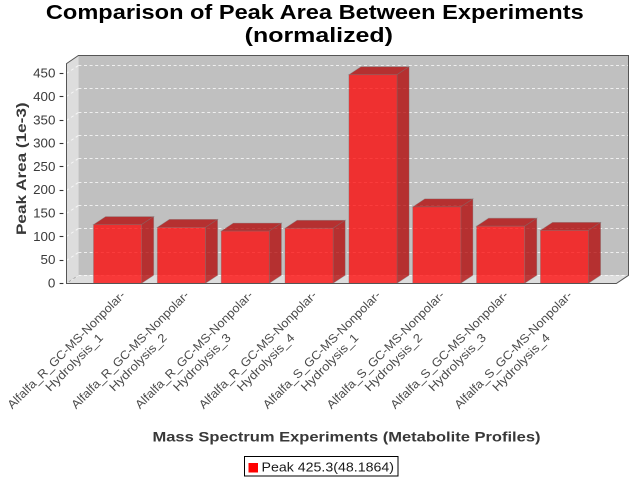 This screenshot has height=480, width=640. What do you see at coordinates (44, 97) in the screenshot?
I see `svg-text: 400` at bounding box center [44, 97].